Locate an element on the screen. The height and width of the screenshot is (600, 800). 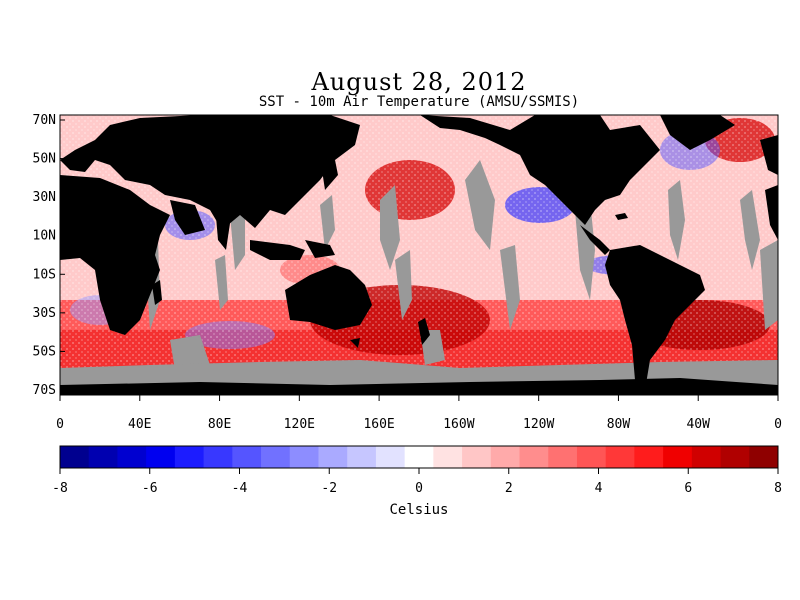
lat-tick-label: 70S is located at coordinates (44, 390).